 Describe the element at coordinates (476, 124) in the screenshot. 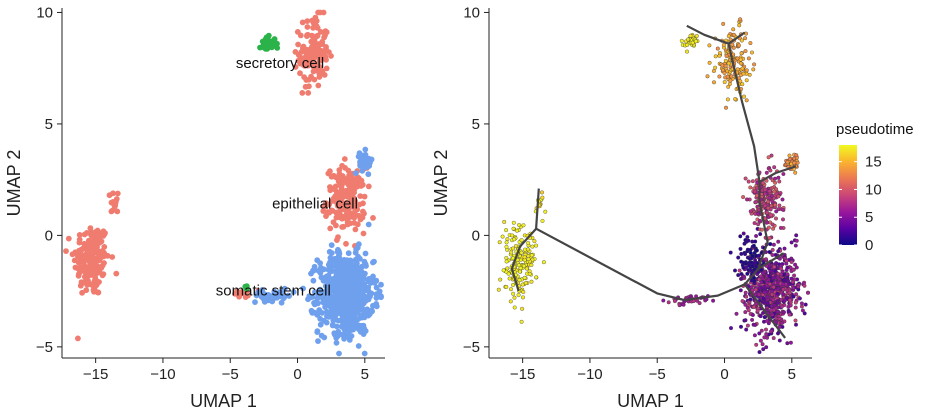

I see `right-y-tick-label: 5` at that location.